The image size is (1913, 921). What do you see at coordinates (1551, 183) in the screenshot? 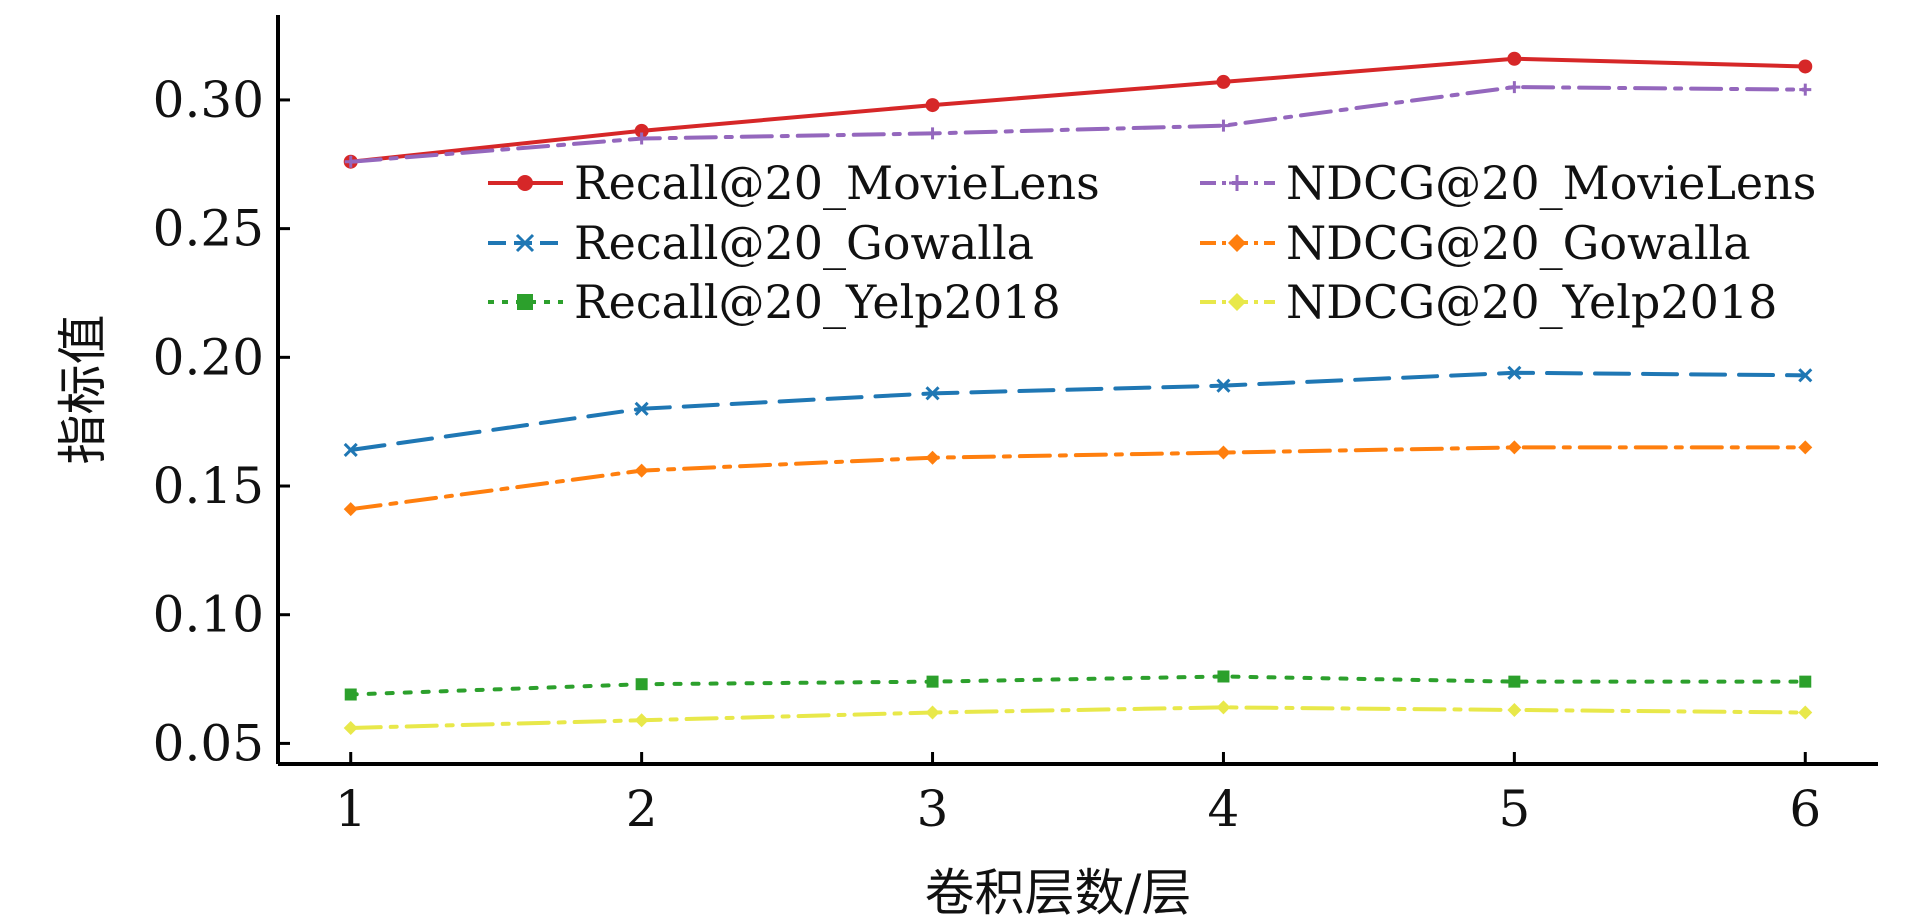
I see `legend-label: NDCG@20_MovieLens` at bounding box center [1551, 183].